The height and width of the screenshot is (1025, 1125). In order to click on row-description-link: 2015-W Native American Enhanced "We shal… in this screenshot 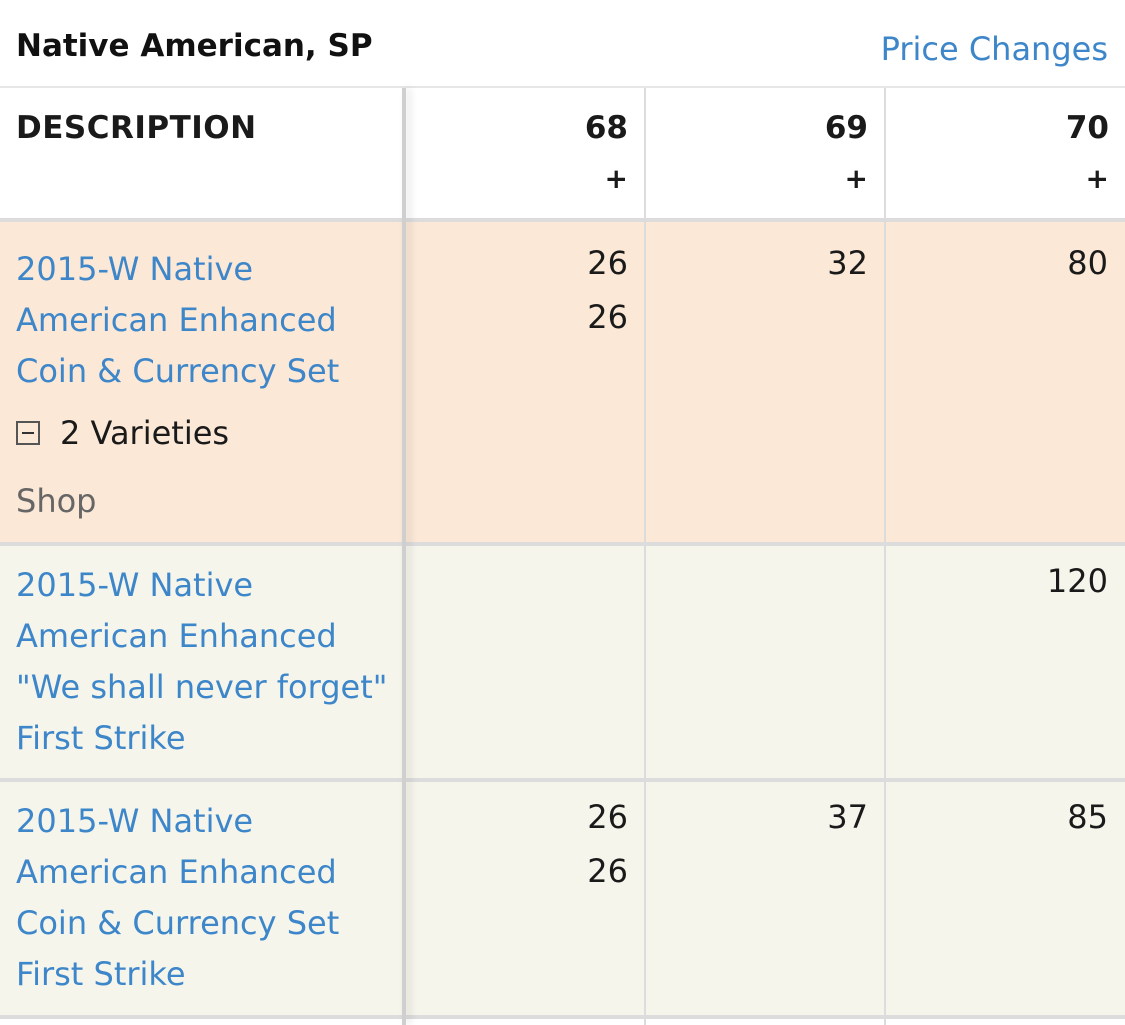, I will do `click(202, 661)`.